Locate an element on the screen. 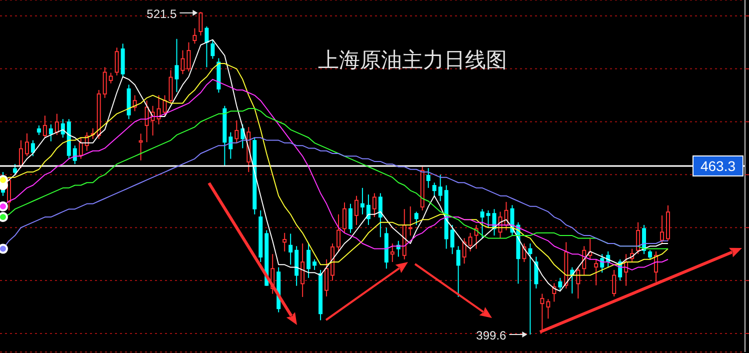  annotation: 399.6 is located at coordinates (491, 335).